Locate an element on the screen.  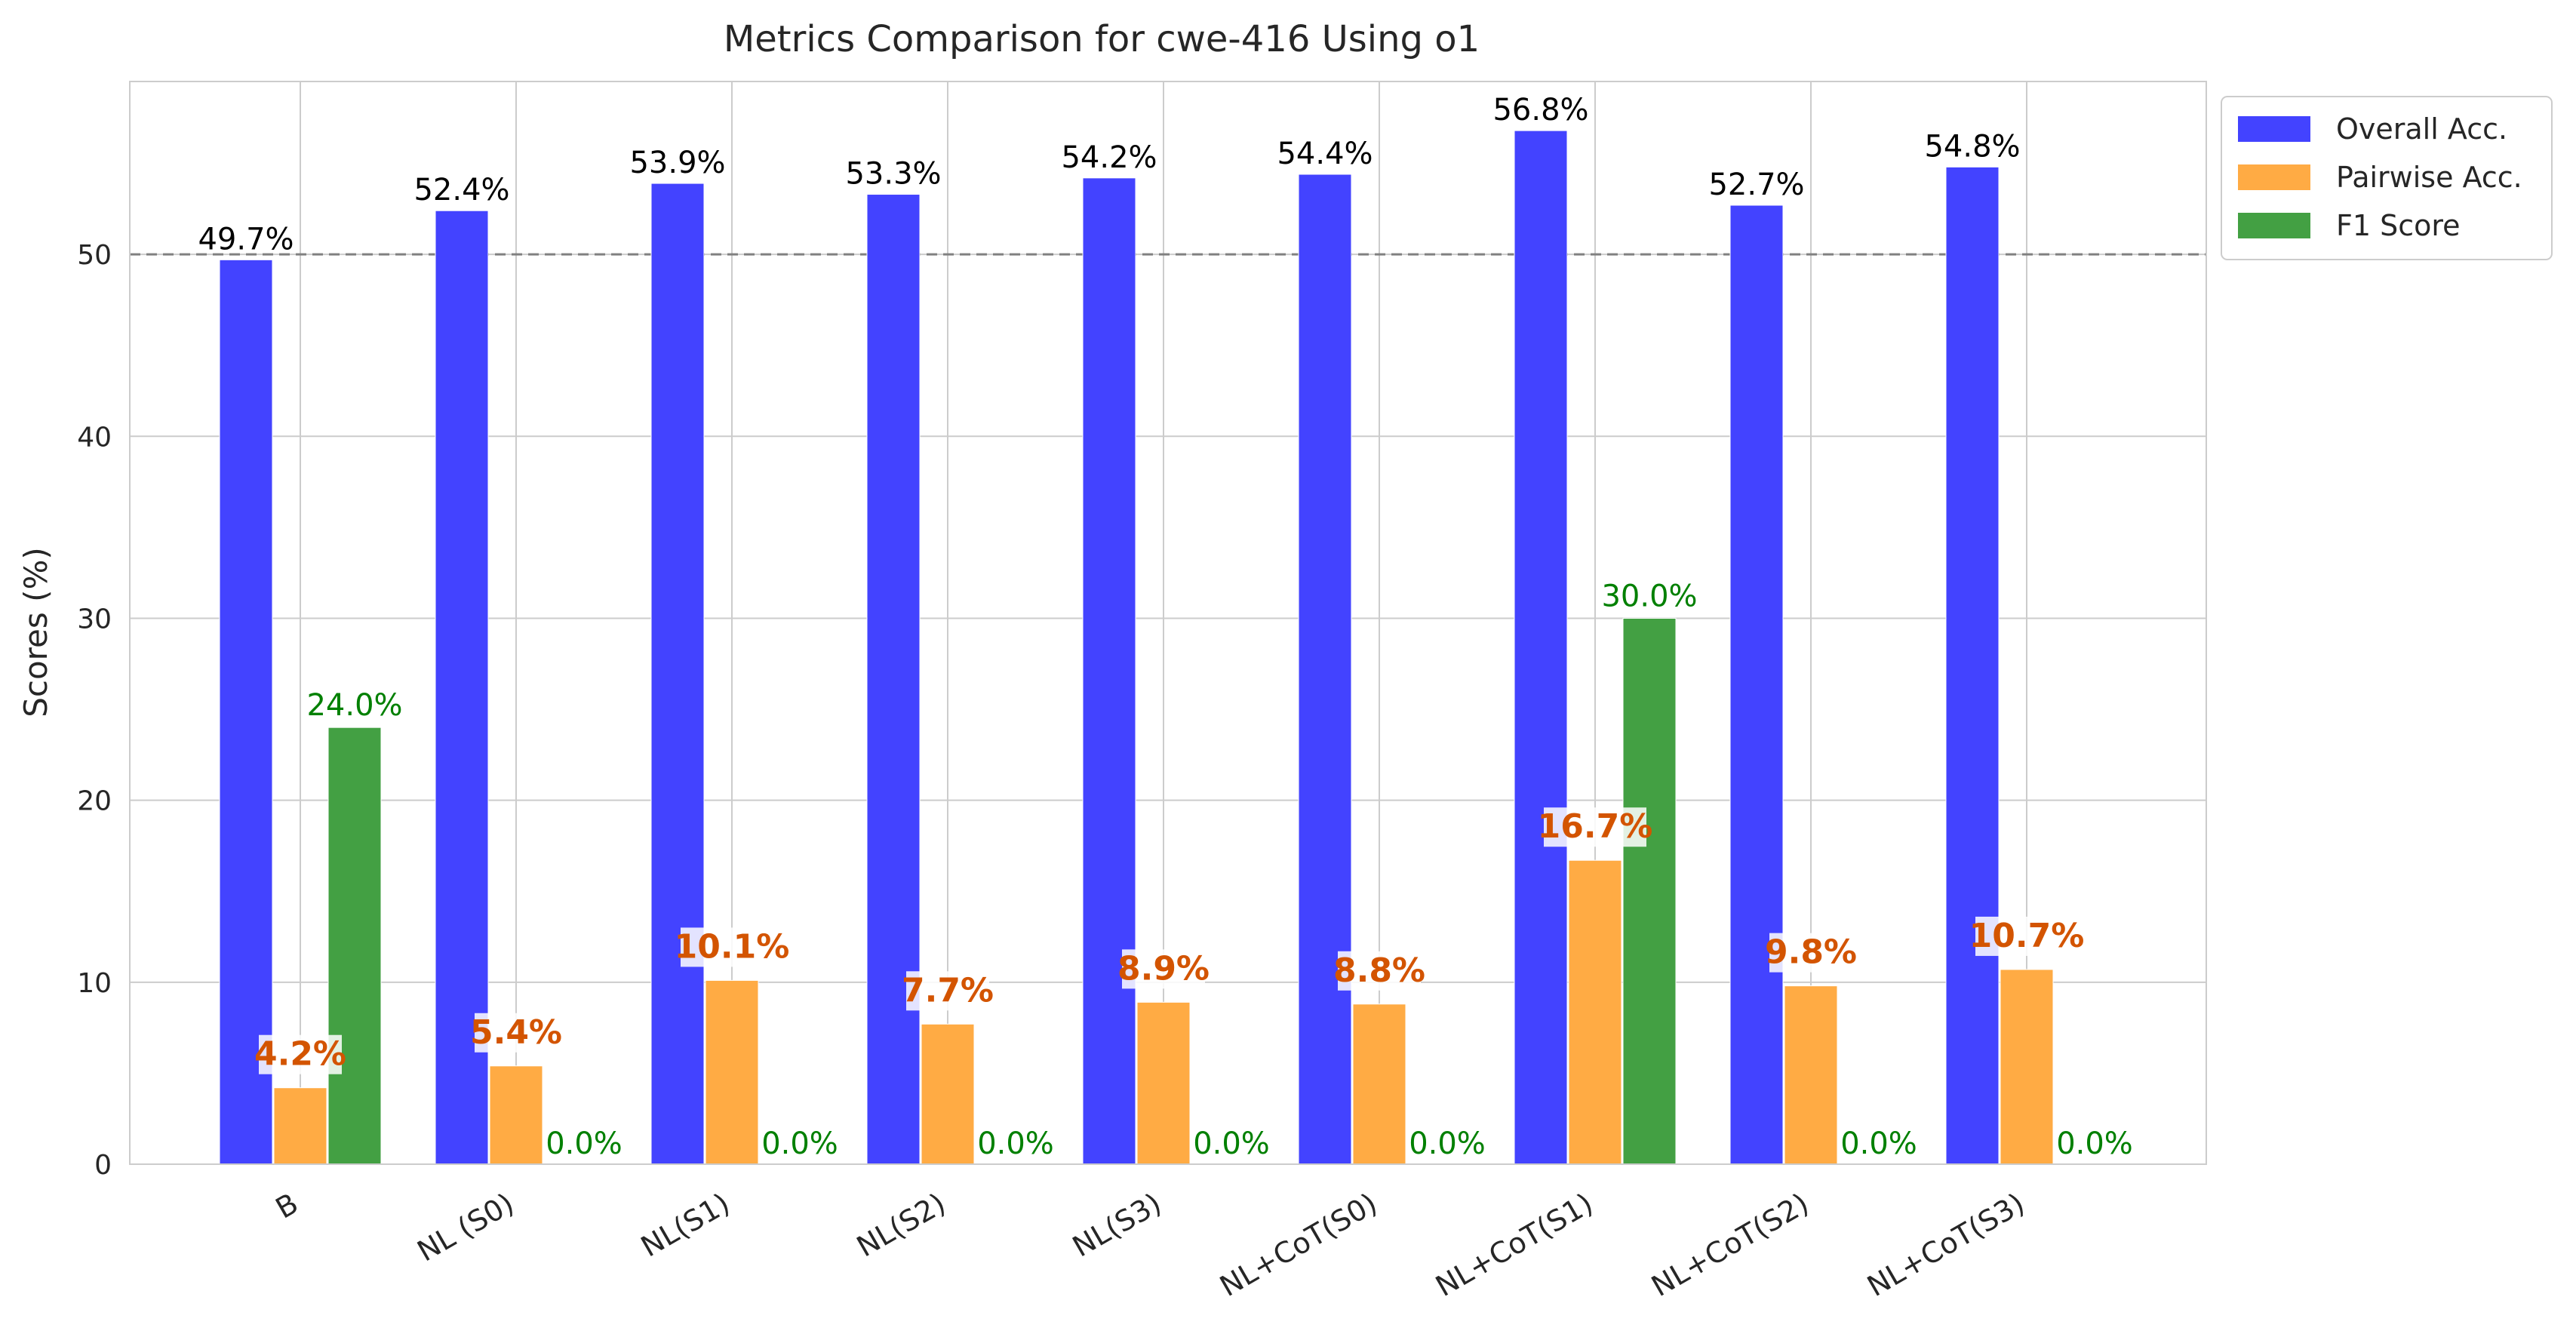
data-label: 8.9% is located at coordinates (1163, 968).